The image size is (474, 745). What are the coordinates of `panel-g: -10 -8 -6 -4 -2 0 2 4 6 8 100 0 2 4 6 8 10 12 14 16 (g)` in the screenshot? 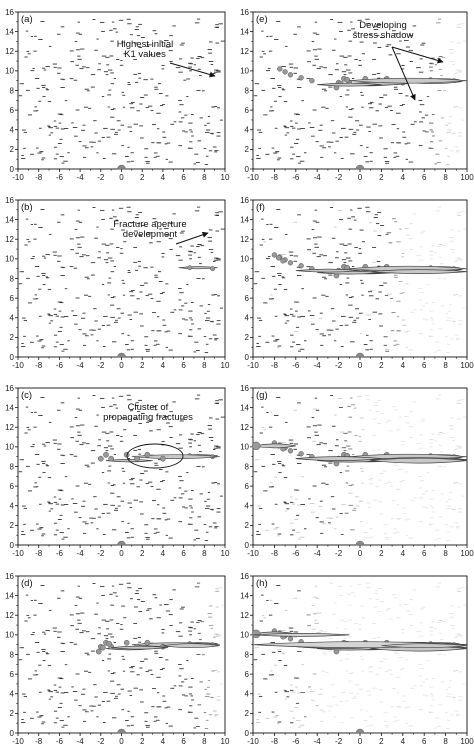 It's located at (357, 471).